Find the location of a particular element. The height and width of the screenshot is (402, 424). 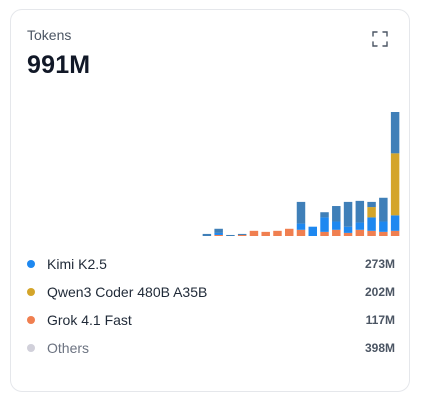

legend-label-grok: Grok 4.1 Fast is located at coordinates (89, 320).